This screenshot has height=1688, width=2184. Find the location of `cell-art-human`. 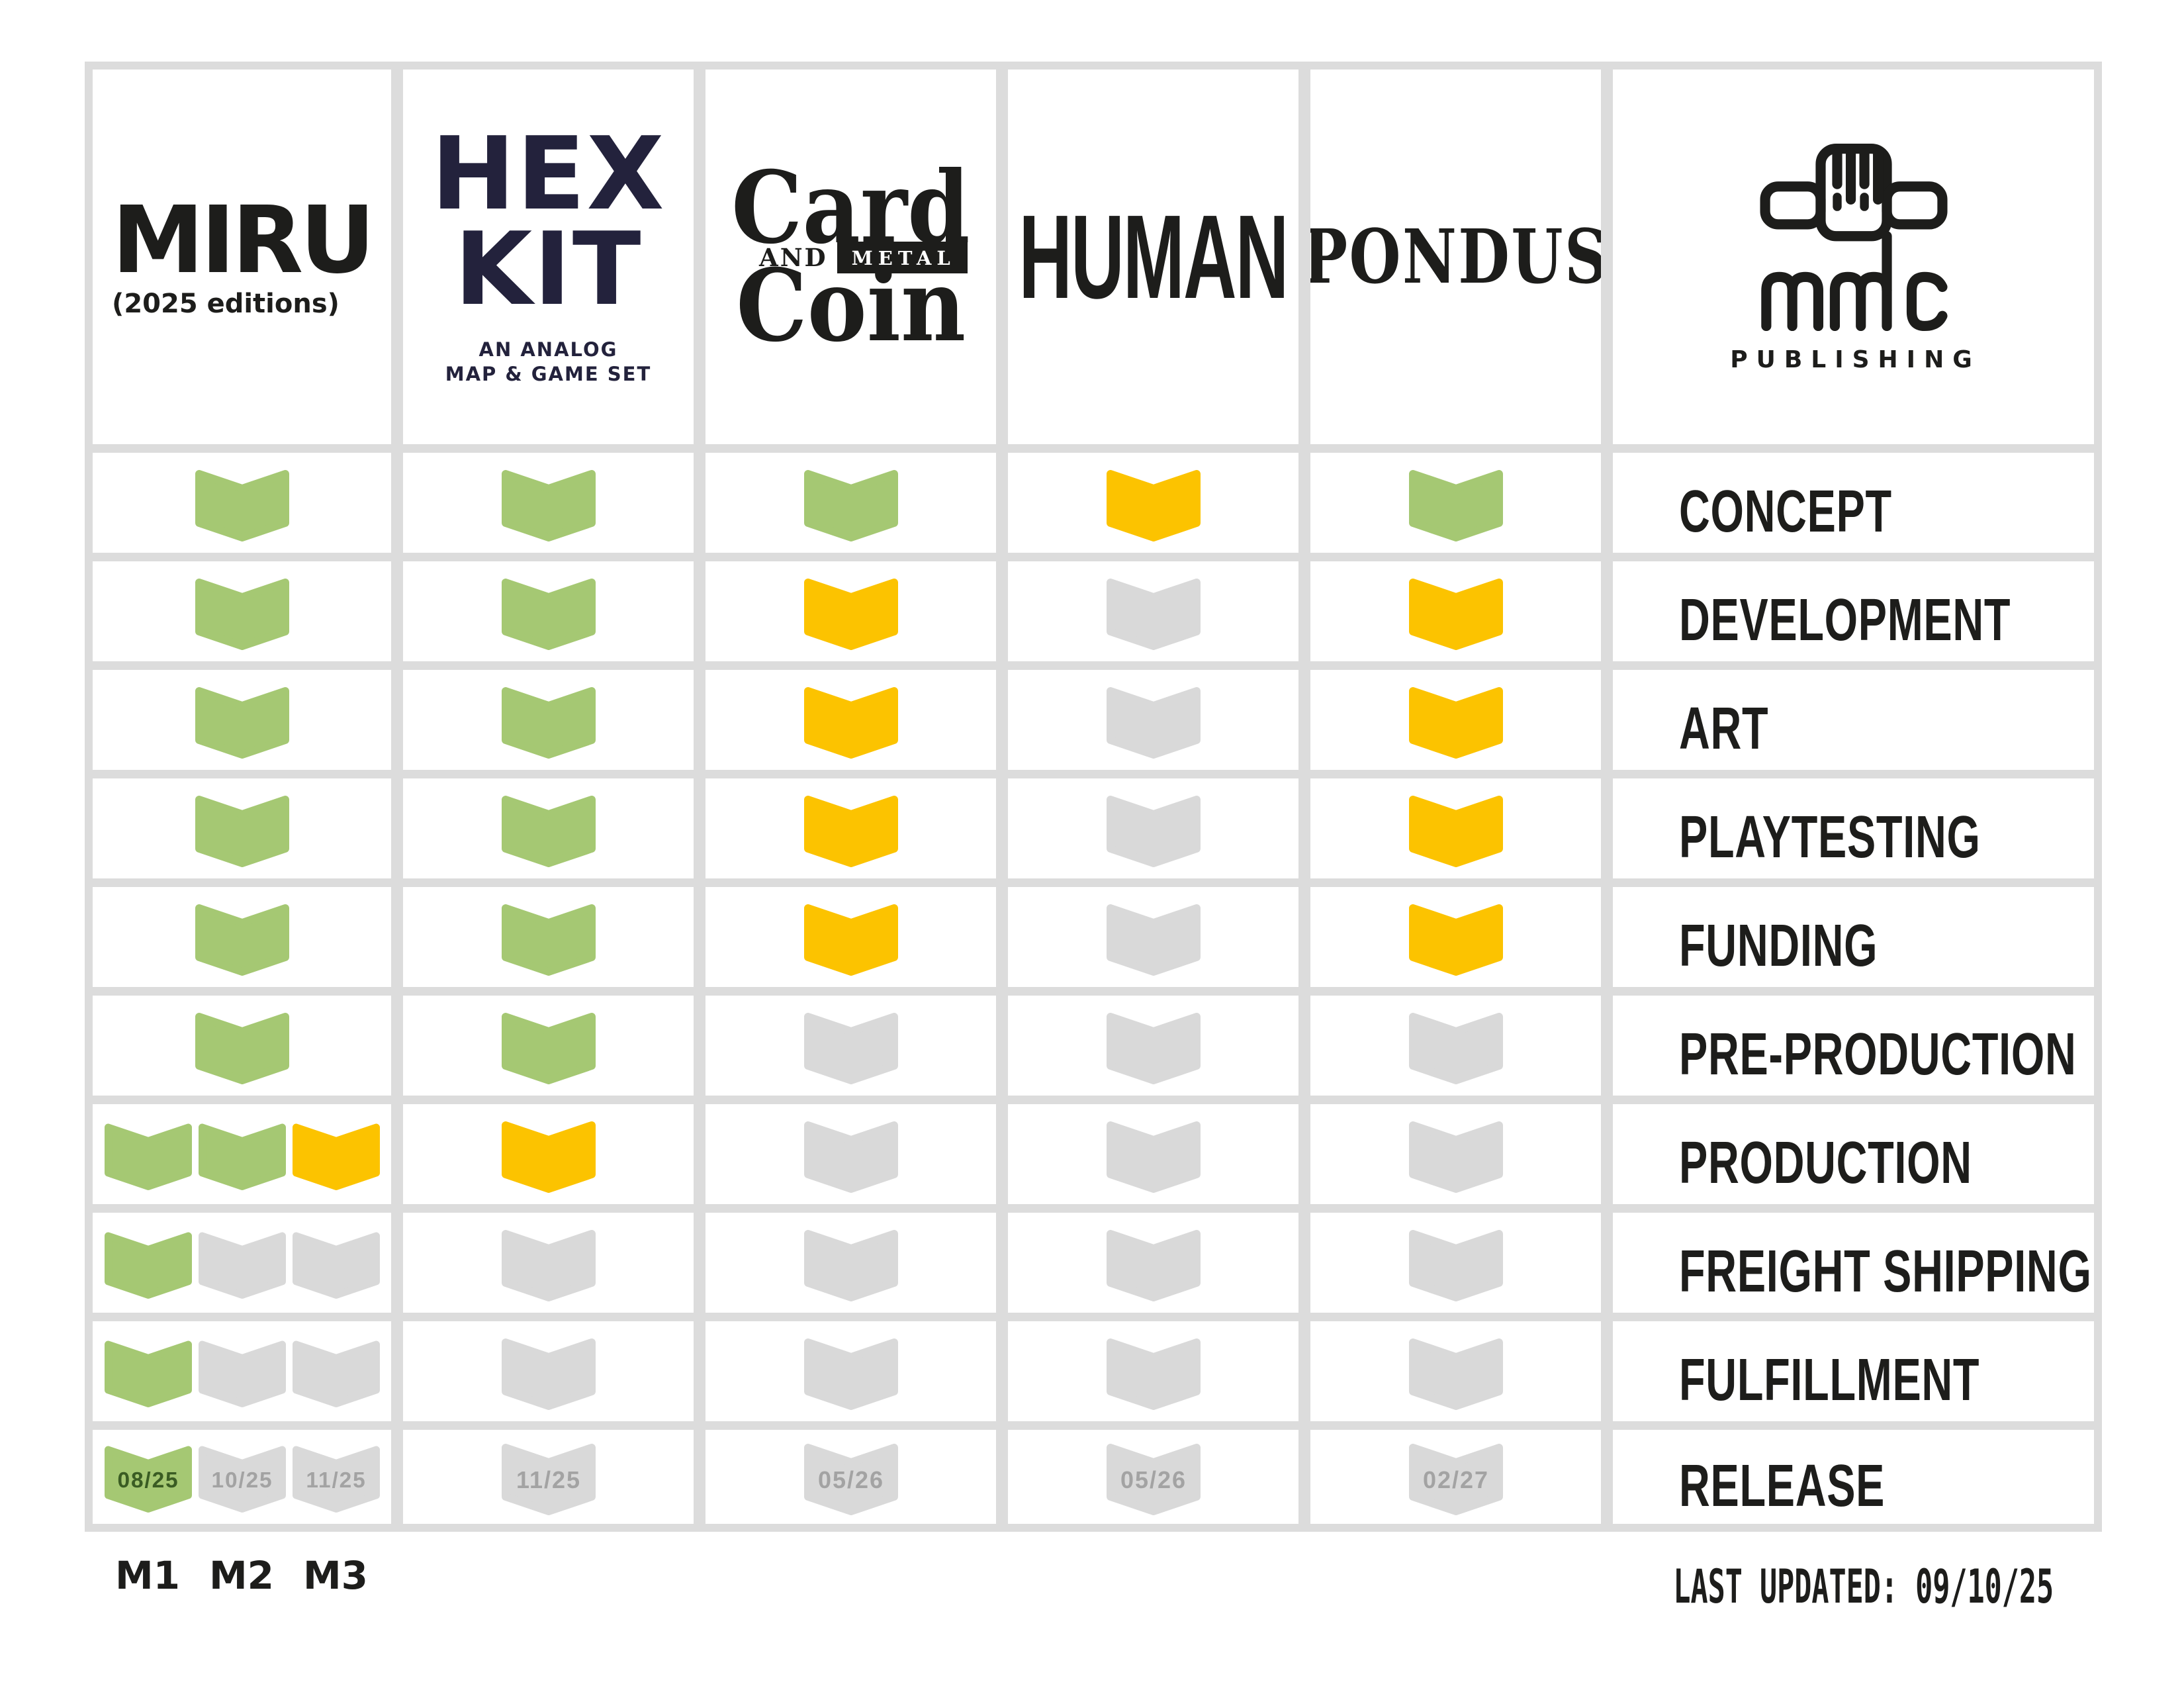

cell-art-human is located at coordinates (1153, 720).